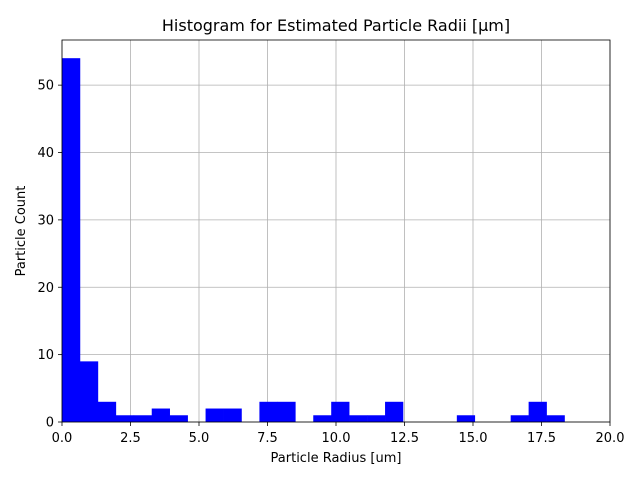  What do you see at coordinates (541, 438) in the screenshot?
I see `x-tick-label: 17.5` at bounding box center [541, 438].